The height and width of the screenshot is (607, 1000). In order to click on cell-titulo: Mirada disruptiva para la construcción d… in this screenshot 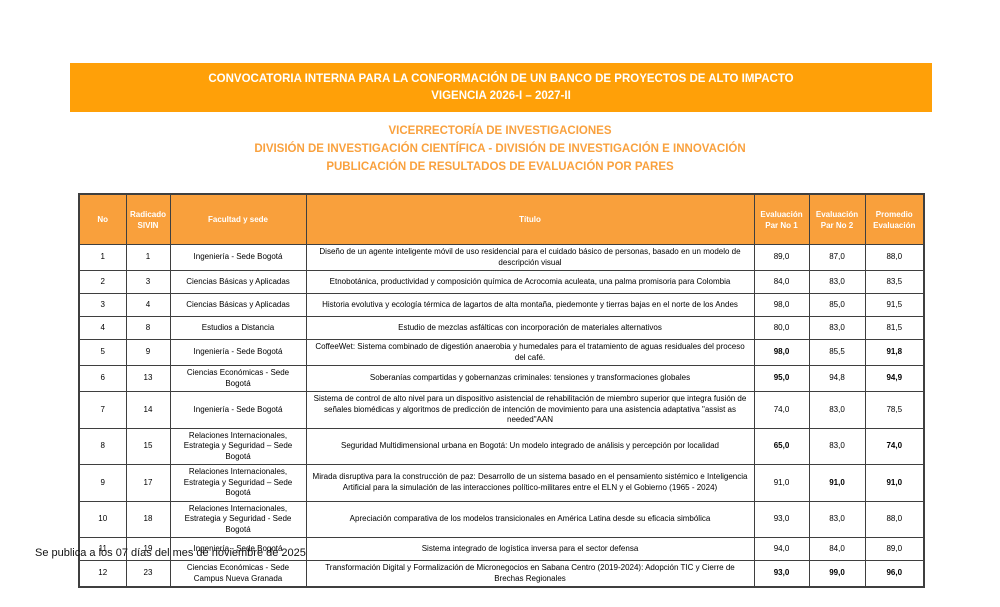, I will do `click(530, 483)`.